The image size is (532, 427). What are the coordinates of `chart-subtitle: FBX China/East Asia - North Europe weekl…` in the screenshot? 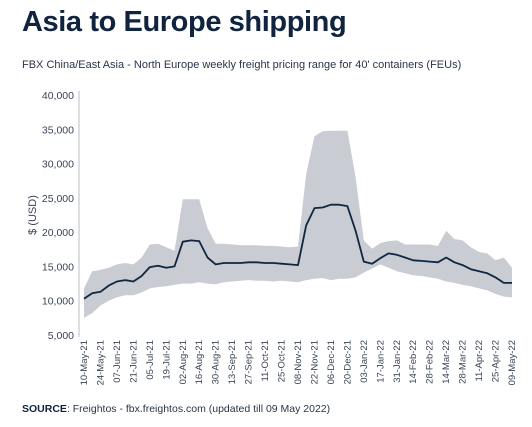 It's located at (242, 65).